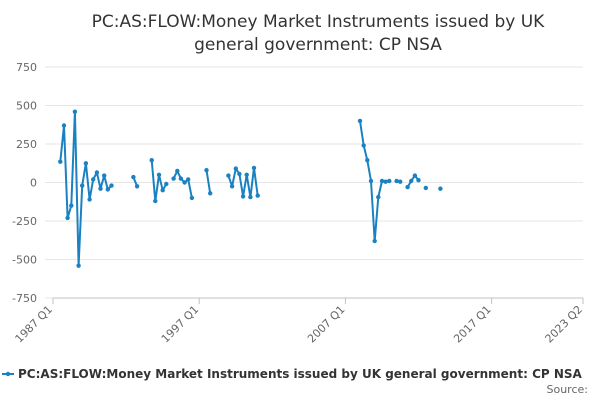  What do you see at coordinates (326, 324) in the screenshot?
I see `x-tick-label: 2007 Q1` at bounding box center [326, 324].